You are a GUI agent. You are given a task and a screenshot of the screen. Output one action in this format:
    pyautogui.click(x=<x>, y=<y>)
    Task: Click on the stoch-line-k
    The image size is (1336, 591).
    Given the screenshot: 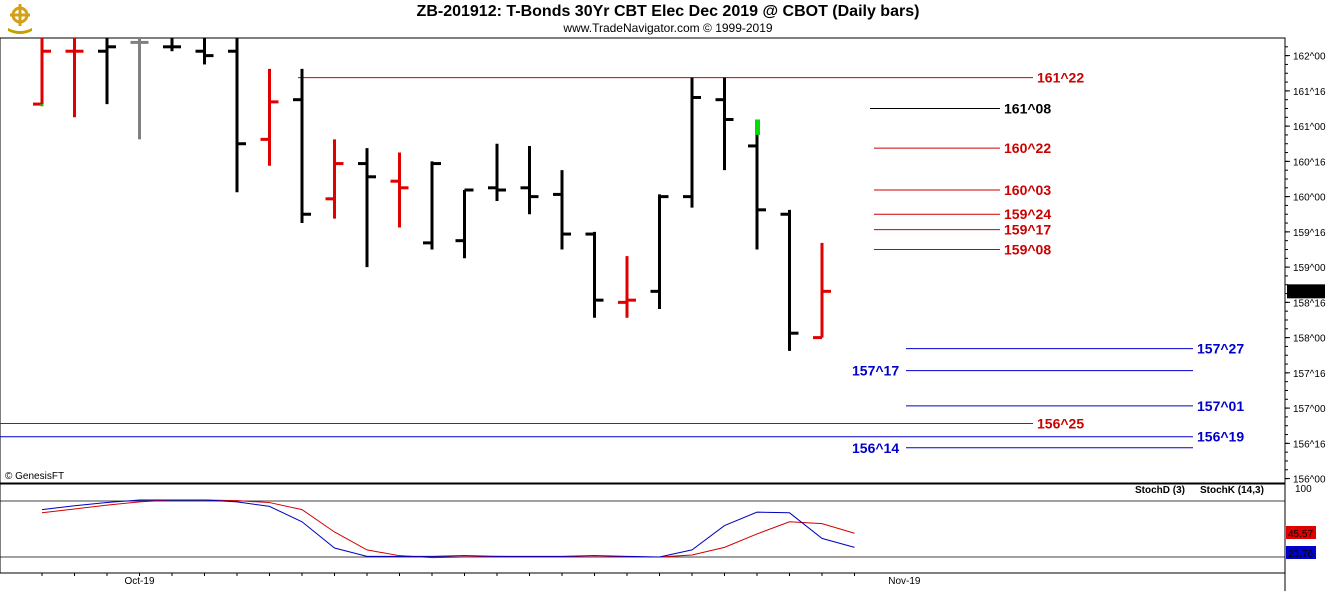 What is the action you would take?
    pyautogui.click(x=448, y=528)
    